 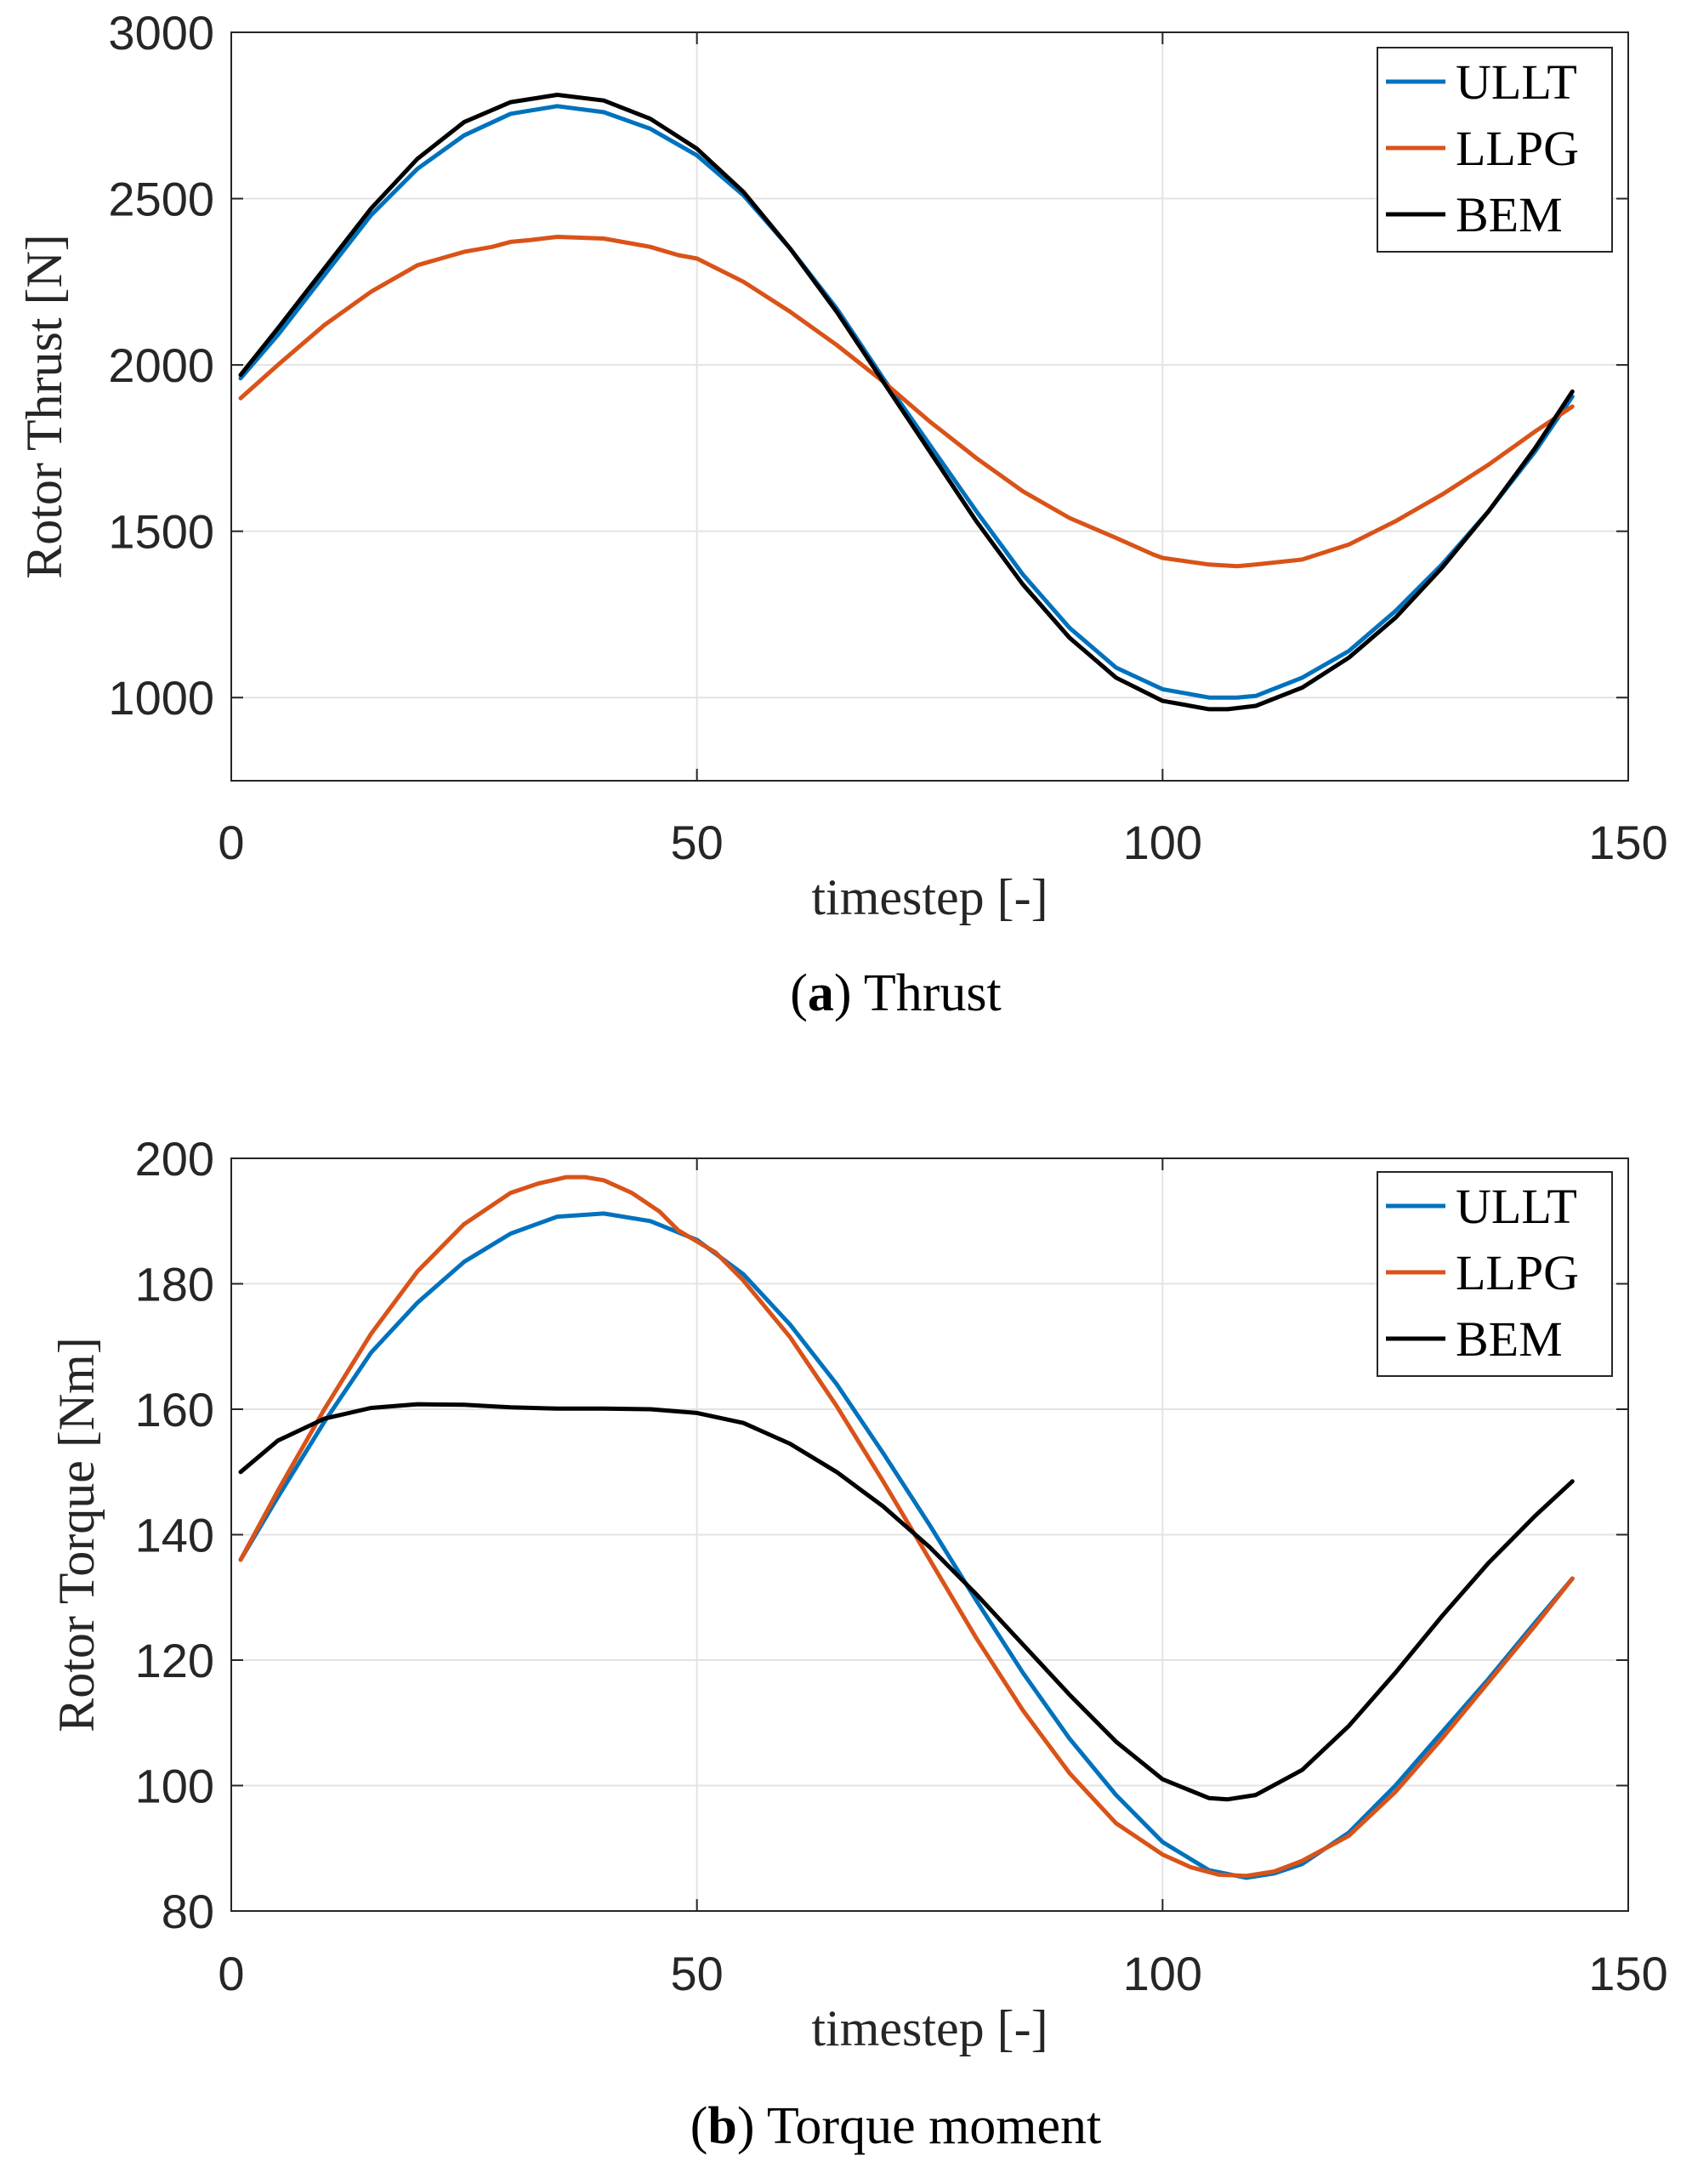 I want to click on caption-tag: b, so click(x=722, y=2126).